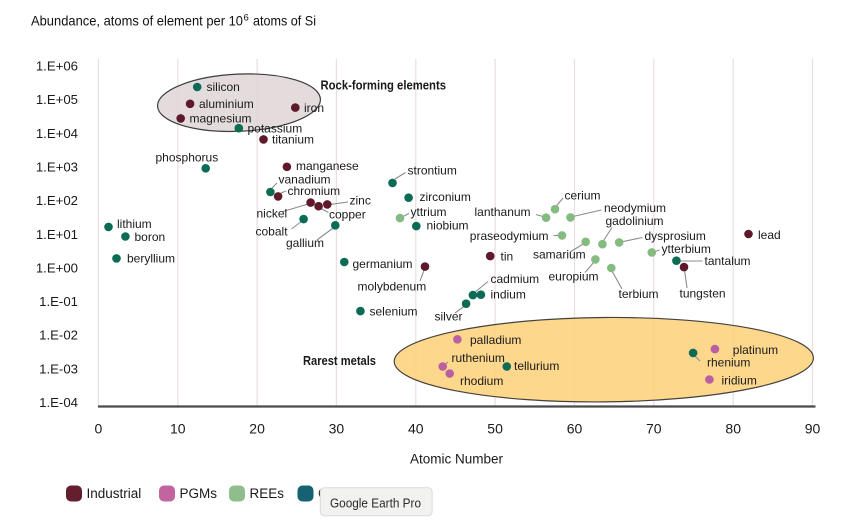  What do you see at coordinates (394, 312) in the screenshot?
I see `svg-text: selenium` at bounding box center [394, 312].